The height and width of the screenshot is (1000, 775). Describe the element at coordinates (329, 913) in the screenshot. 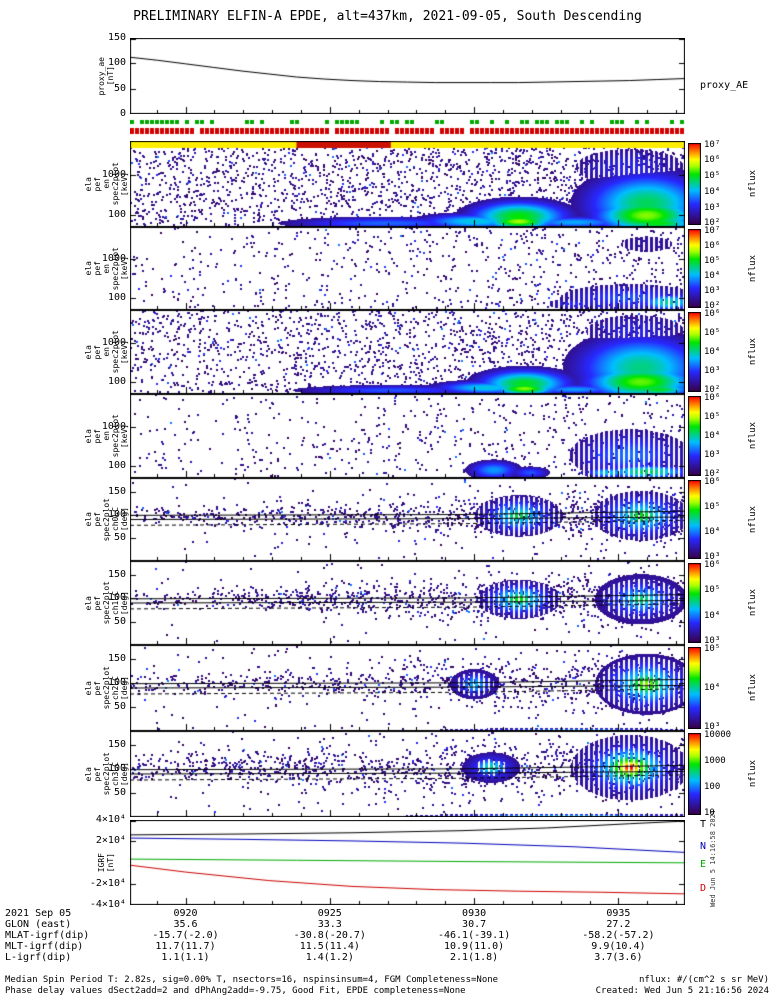

I see `ephemeris-value: 0925` at that location.